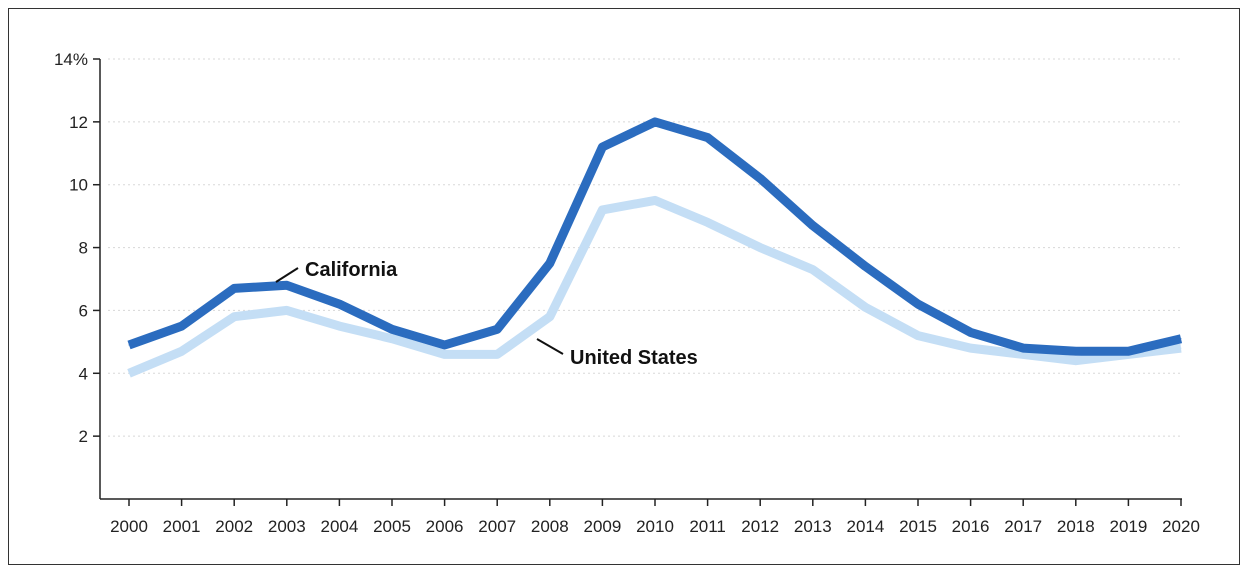 The width and height of the screenshot is (1250, 573). What do you see at coordinates (602, 526) in the screenshot?
I see `x-tick-label: 2009` at bounding box center [602, 526].